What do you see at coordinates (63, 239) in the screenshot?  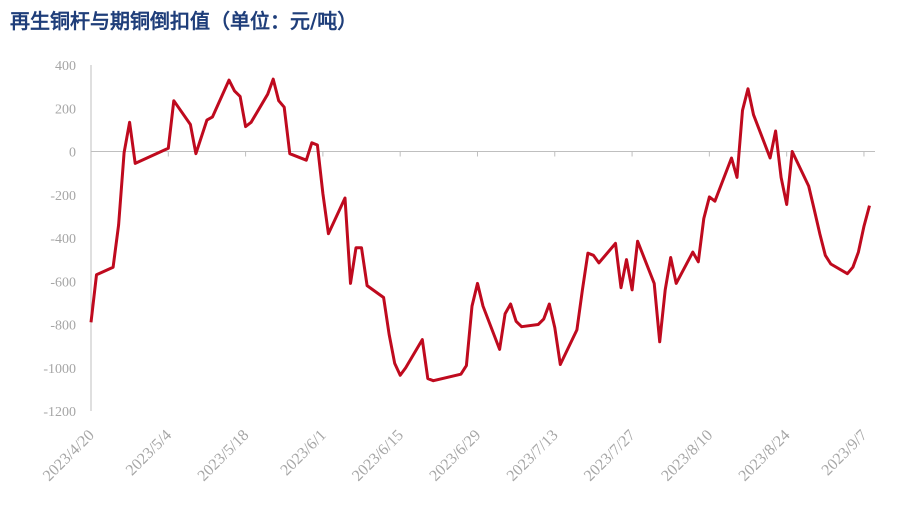 I see `y-tick-label: -400` at bounding box center [63, 239].